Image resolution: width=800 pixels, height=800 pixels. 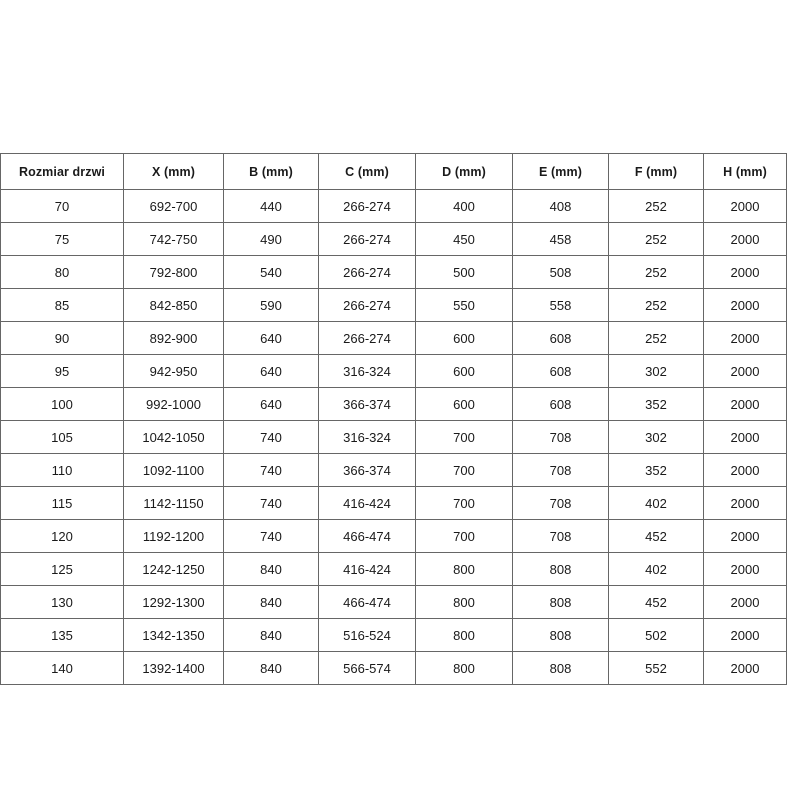 What do you see at coordinates (271, 239) in the screenshot?
I see `dimension-cell: 490` at bounding box center [271, 239].